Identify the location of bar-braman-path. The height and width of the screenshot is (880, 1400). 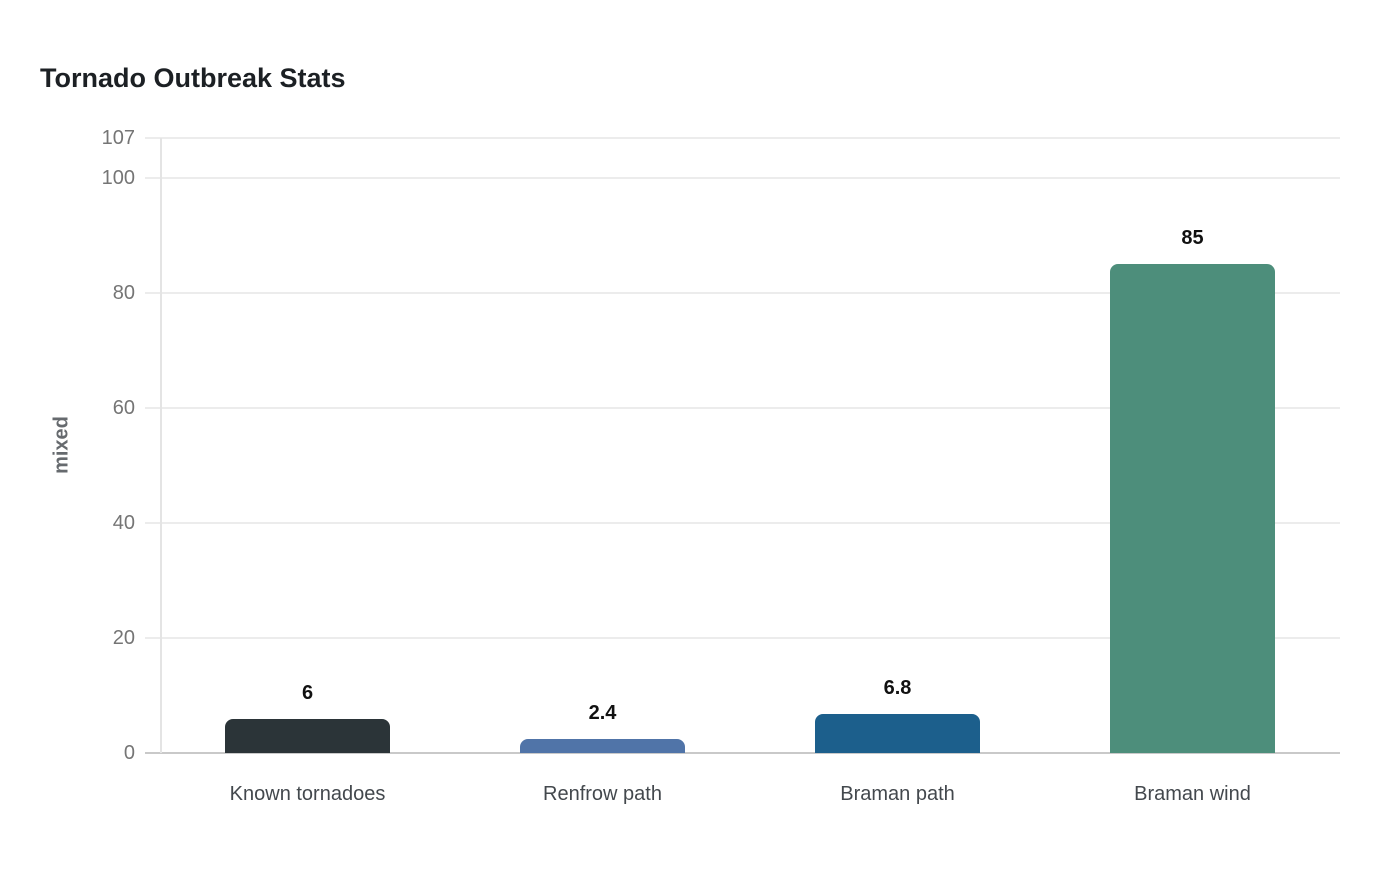
(897, 733).